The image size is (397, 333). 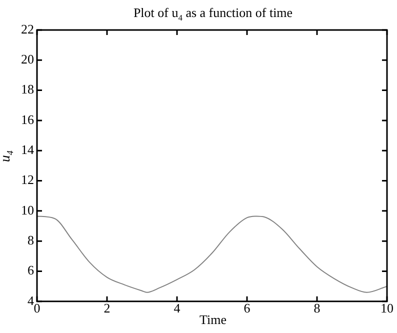 I want to click on y-tick-label: 22, so click(x=27, y=28).